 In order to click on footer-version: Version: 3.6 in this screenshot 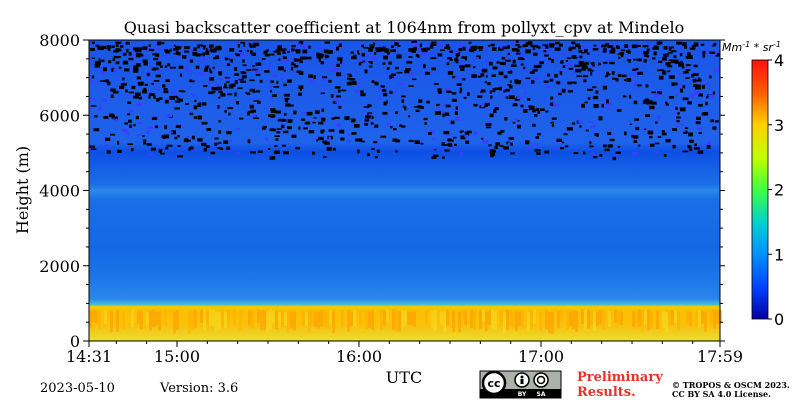, I will do `click(198, 388)`.